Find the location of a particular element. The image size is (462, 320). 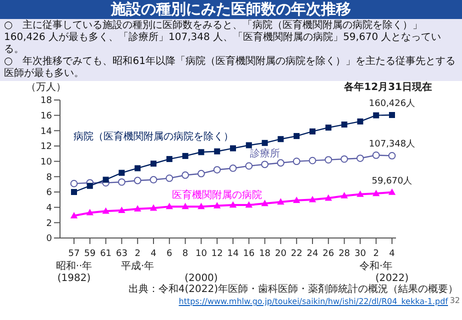

x-tick-label: 8 is located at coordinates (185, 254).